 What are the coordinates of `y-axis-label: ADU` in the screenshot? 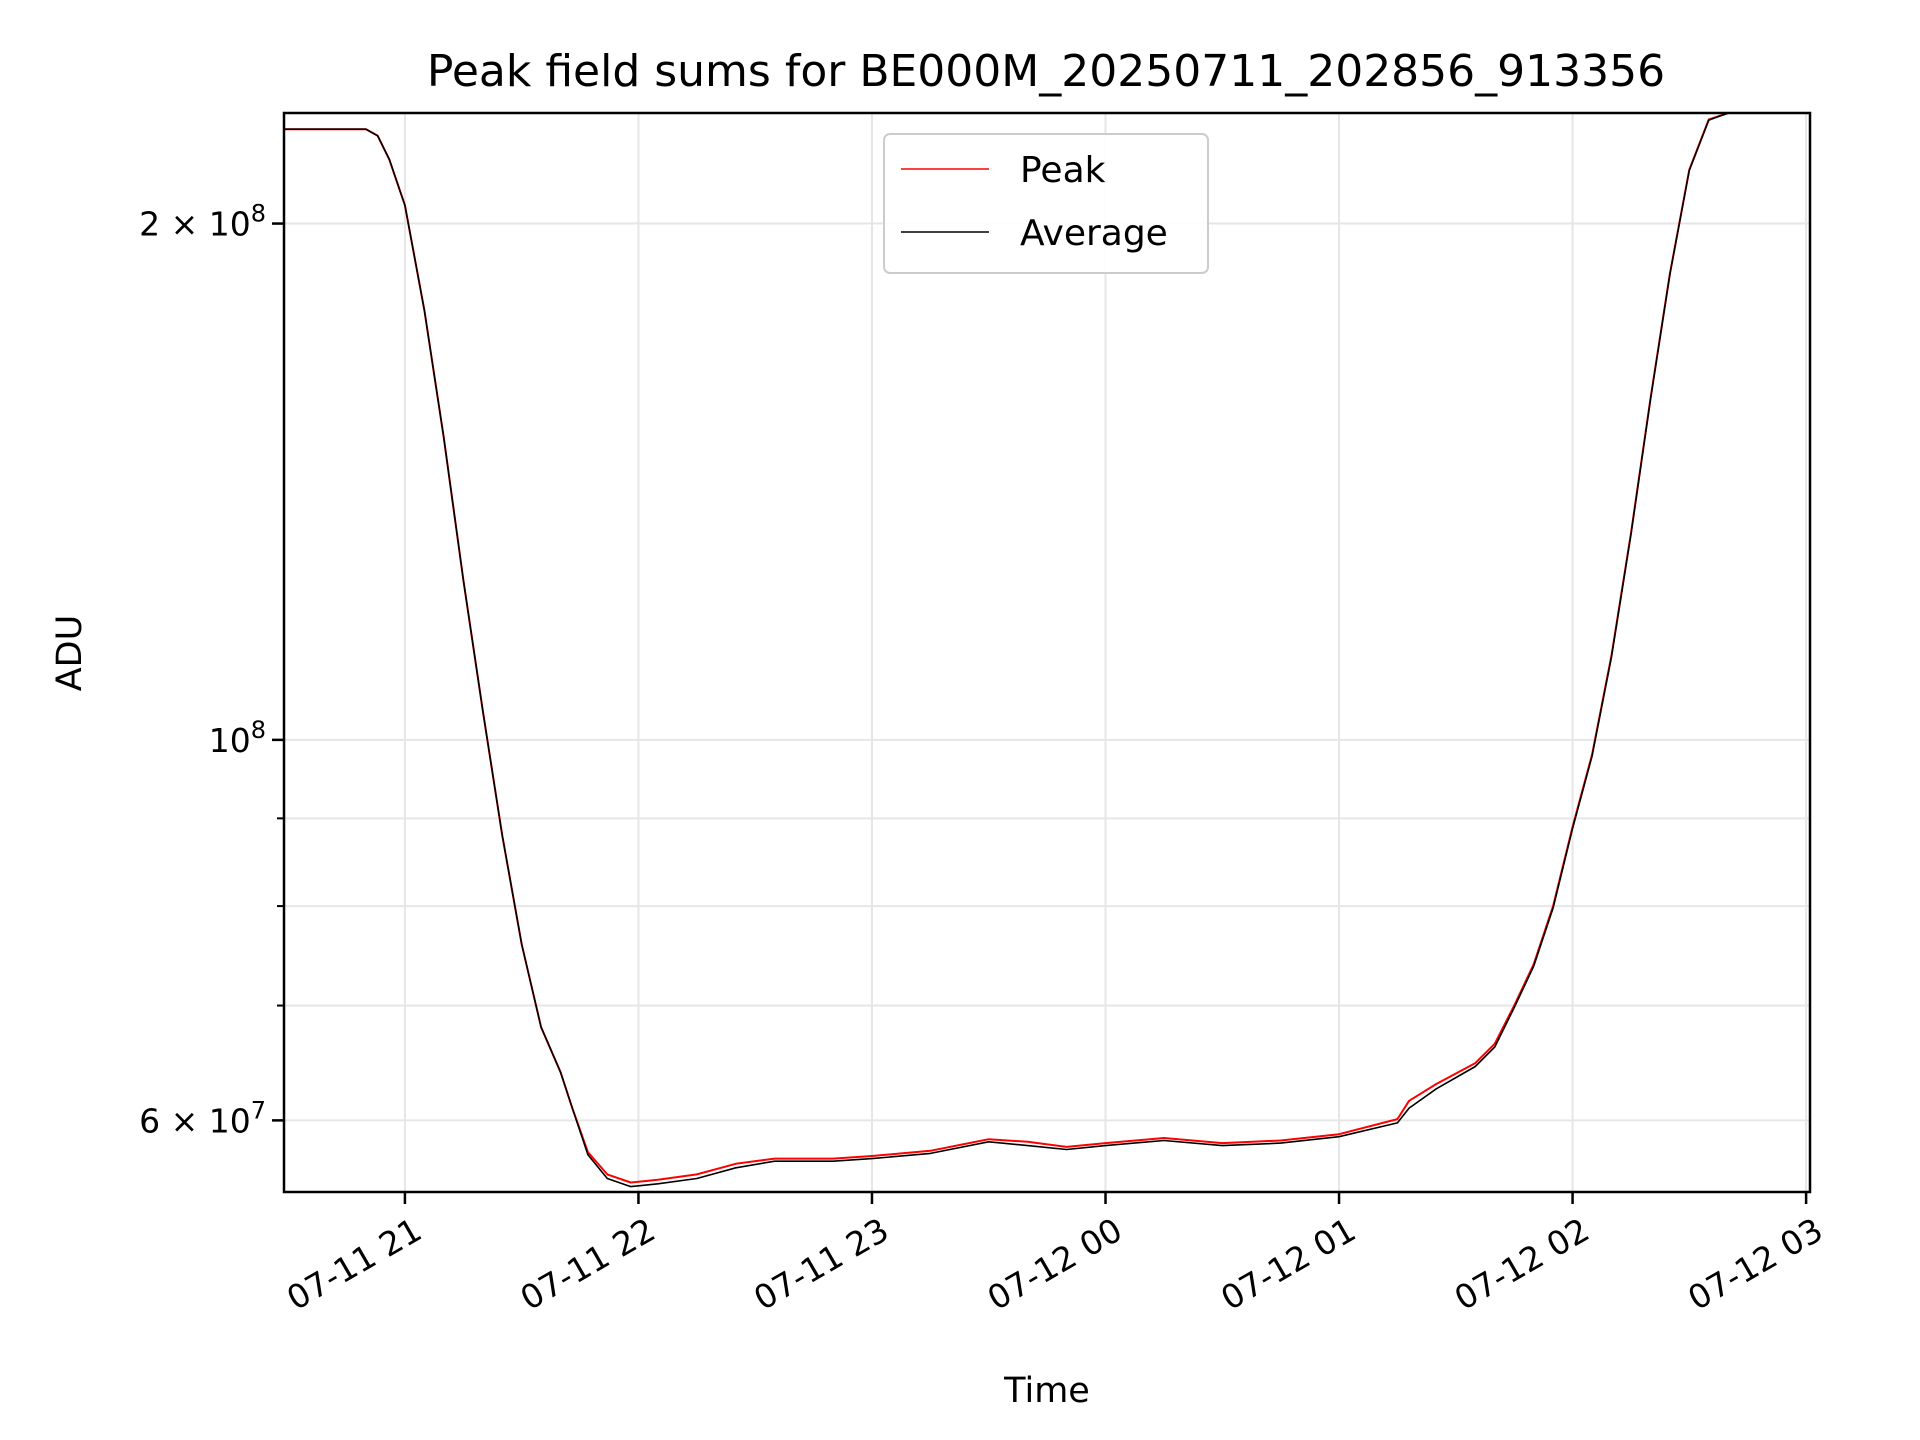 It's located at (70, 653).